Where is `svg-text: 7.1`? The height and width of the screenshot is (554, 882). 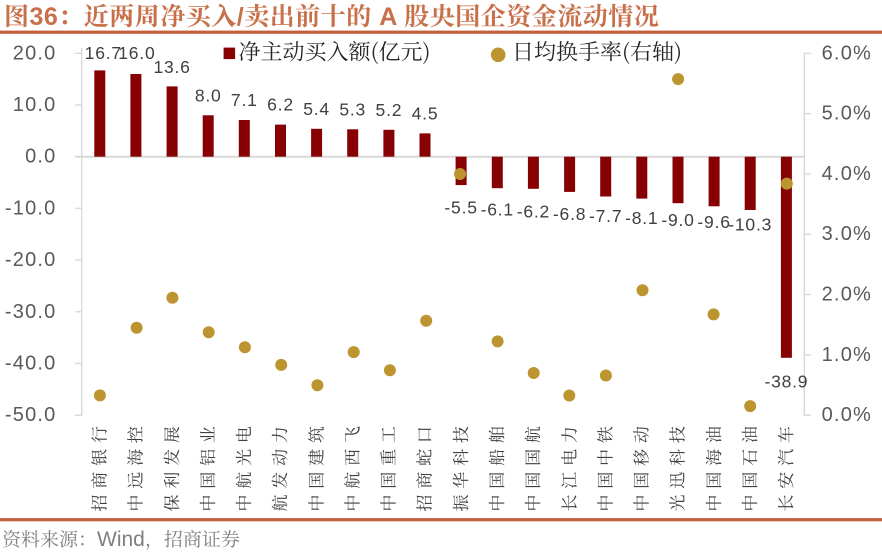
svg-text: 7.1 is located at coordinates (244, 100).